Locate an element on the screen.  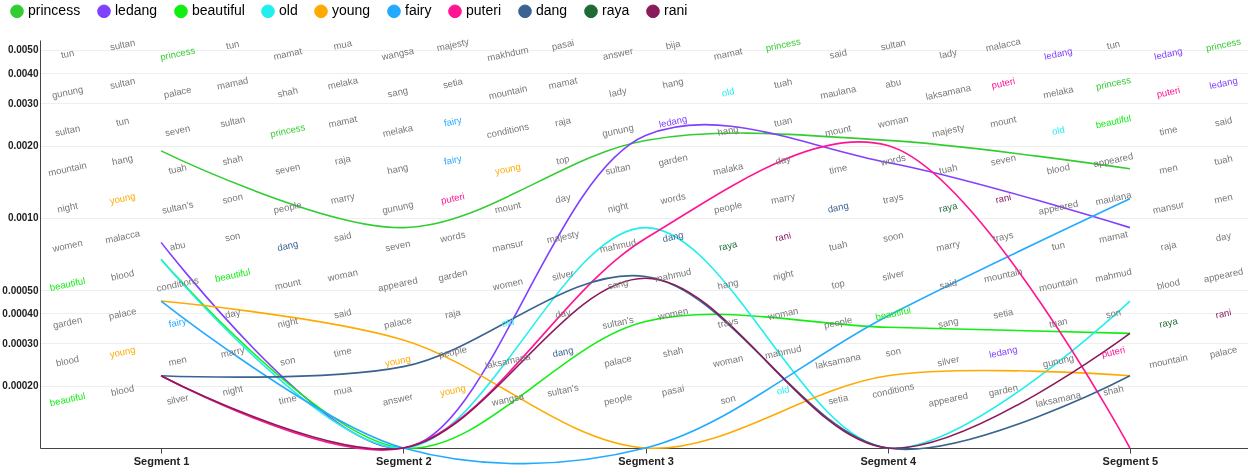
legend-label: fairy is located at coordinates (418, 10).